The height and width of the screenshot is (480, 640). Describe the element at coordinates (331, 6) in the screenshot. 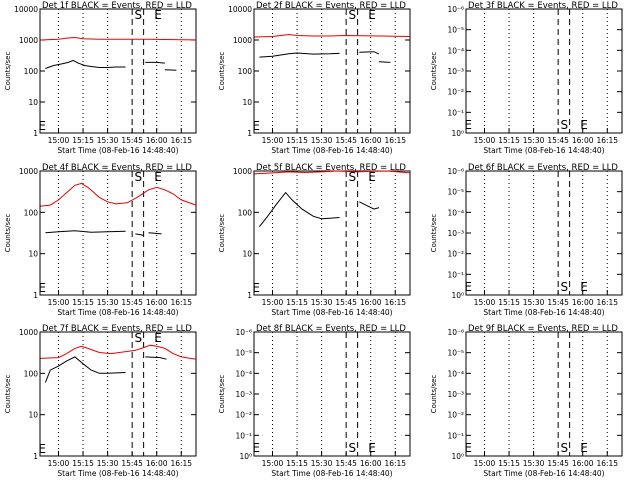

I see `panel-title: Det 2f BLACK = Events, RED = LLD` at that location.